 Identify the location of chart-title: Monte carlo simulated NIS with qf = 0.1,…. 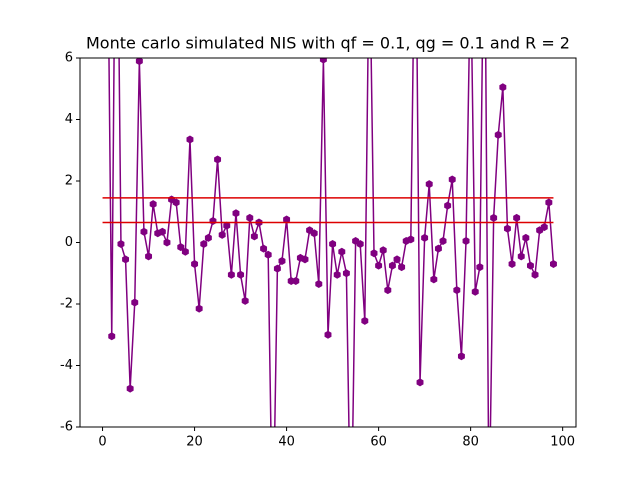
(328, 43).